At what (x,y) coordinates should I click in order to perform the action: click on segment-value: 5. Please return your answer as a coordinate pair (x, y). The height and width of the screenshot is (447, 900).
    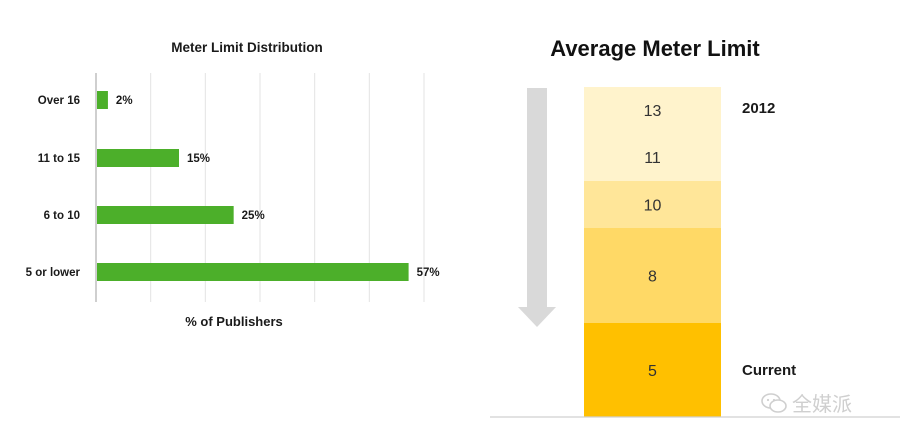
    Looking at the image, I should click on (652, 371).